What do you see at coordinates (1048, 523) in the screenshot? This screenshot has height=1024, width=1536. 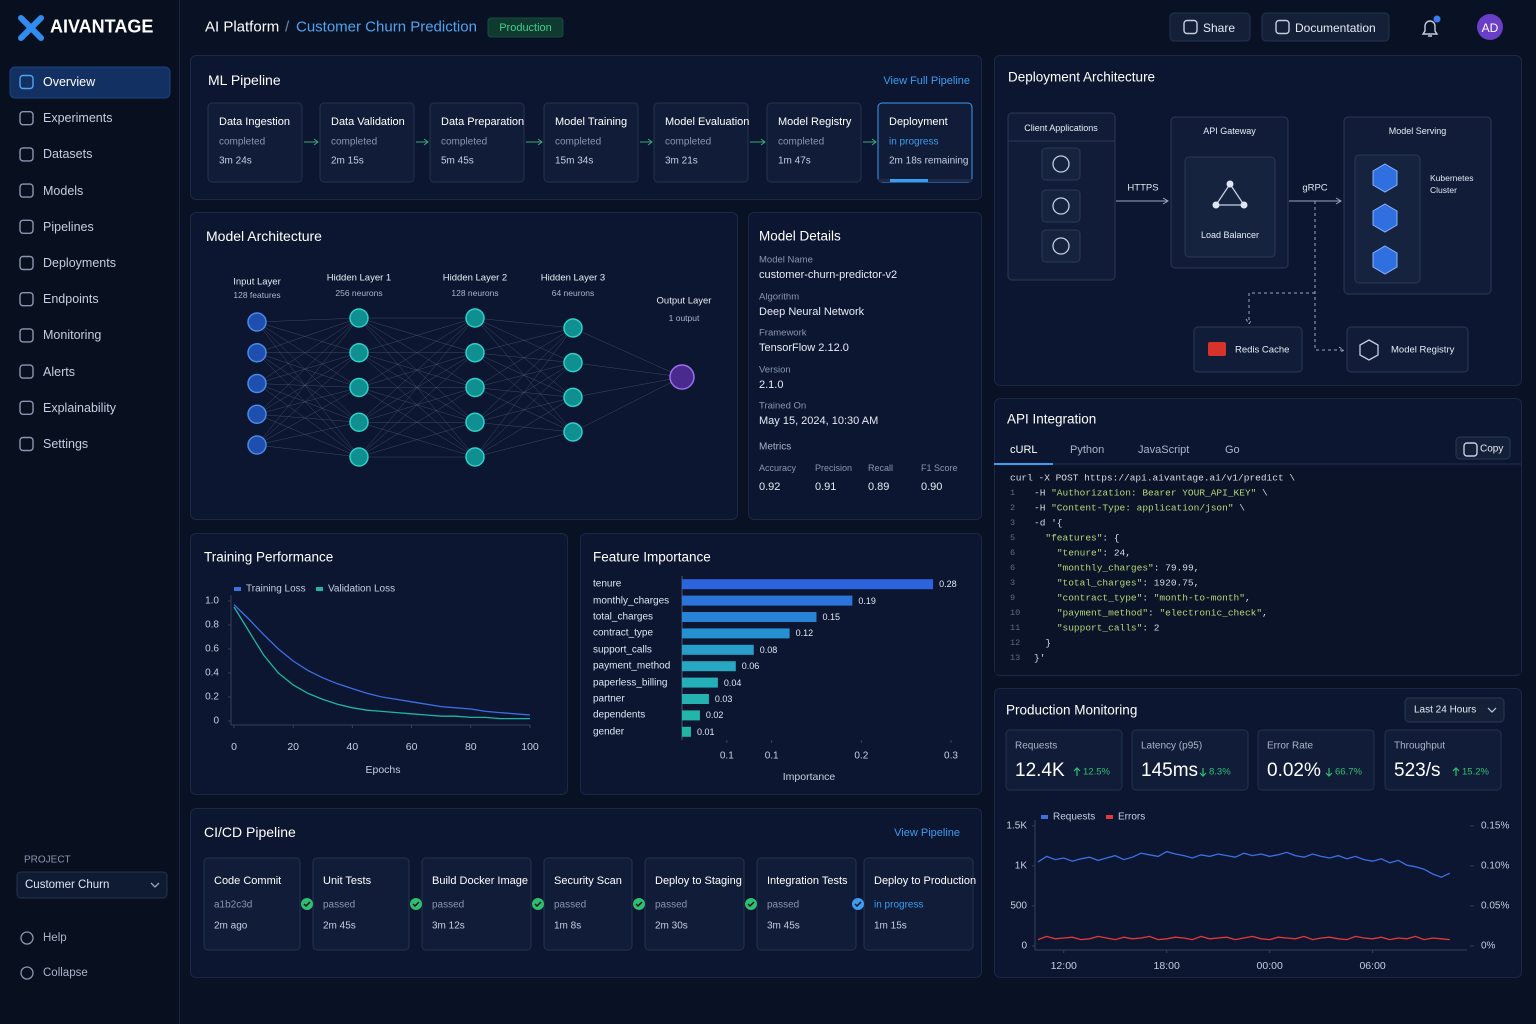 I see `code-line: -d '{` at bounding box center [1048, 523].